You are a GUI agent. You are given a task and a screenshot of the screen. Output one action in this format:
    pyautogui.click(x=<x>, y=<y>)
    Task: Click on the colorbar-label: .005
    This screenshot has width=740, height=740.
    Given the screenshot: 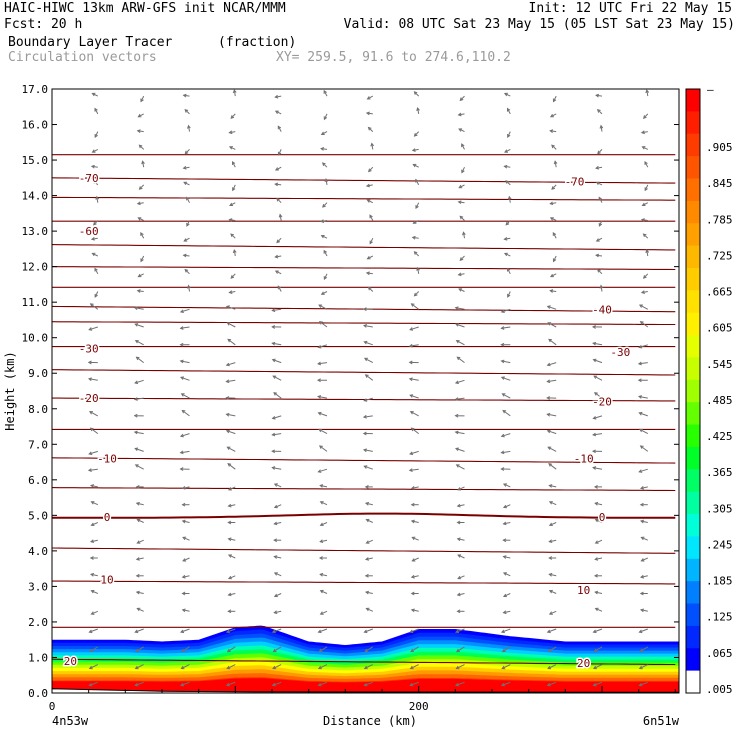 What is the action you would take?
    pyautogui.click(x=719, y=689)
    